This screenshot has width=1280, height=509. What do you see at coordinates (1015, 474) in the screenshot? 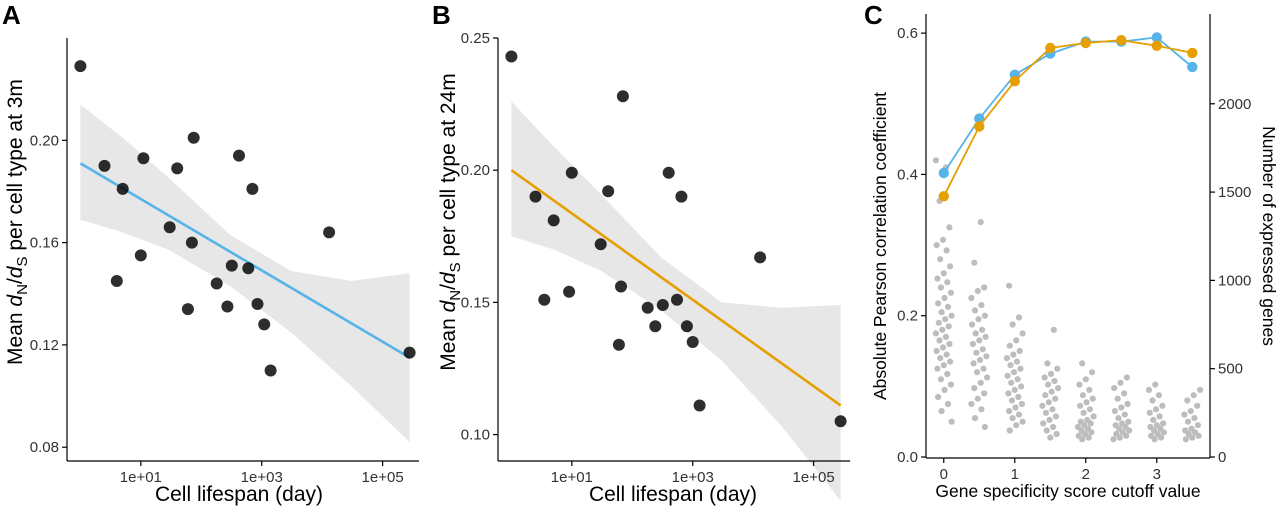
I see `panel-c-x-tick-label: 1` at bounding box center [1015, 474].